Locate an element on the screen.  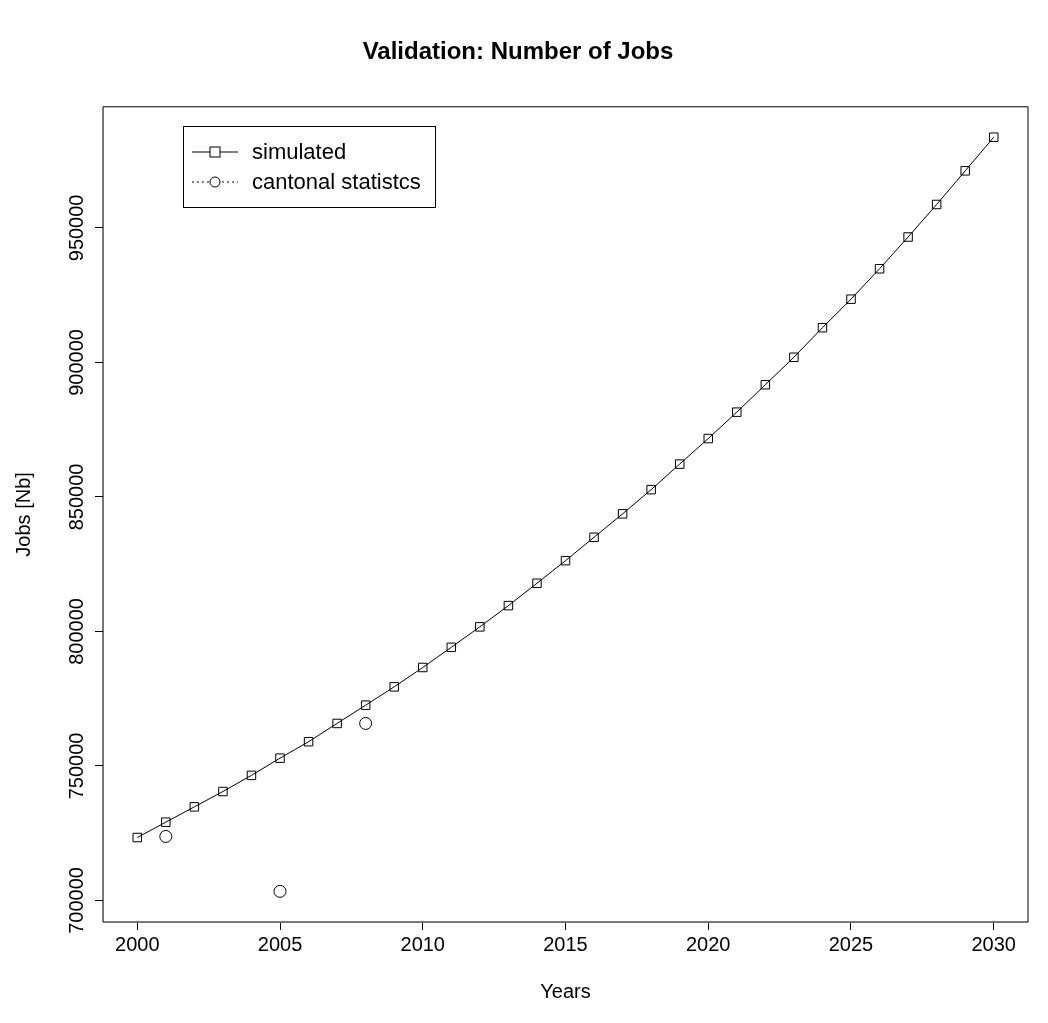
x-tick-label: 2020 is located at coordinates (708, 943).